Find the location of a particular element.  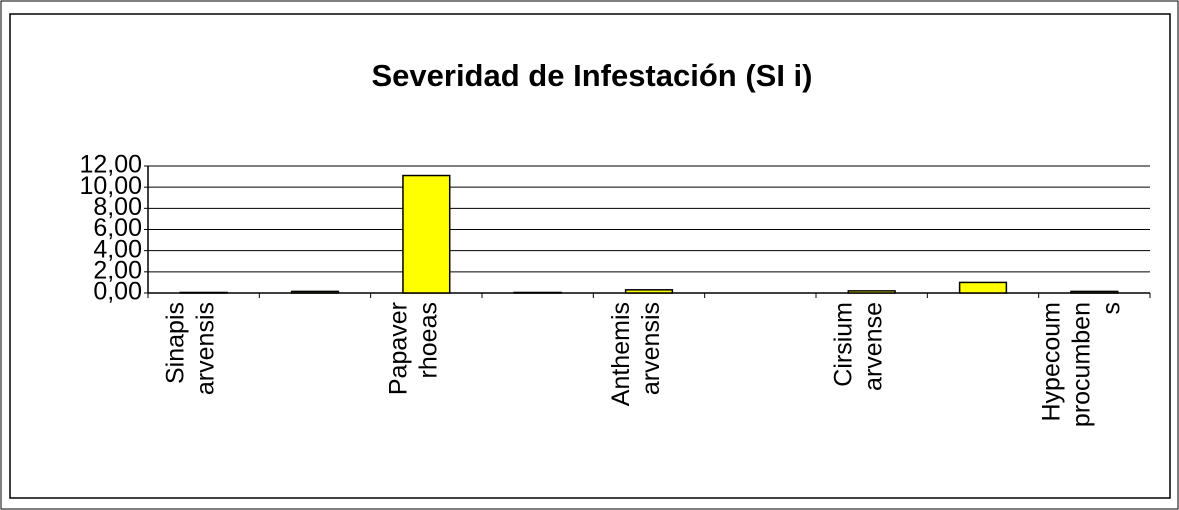

x-tick-label: Anthemisarvensis is located at coordinates (636, 354).